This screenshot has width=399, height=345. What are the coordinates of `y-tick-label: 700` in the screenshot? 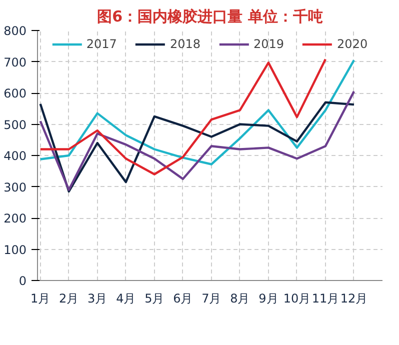 It's located at (15, 62).